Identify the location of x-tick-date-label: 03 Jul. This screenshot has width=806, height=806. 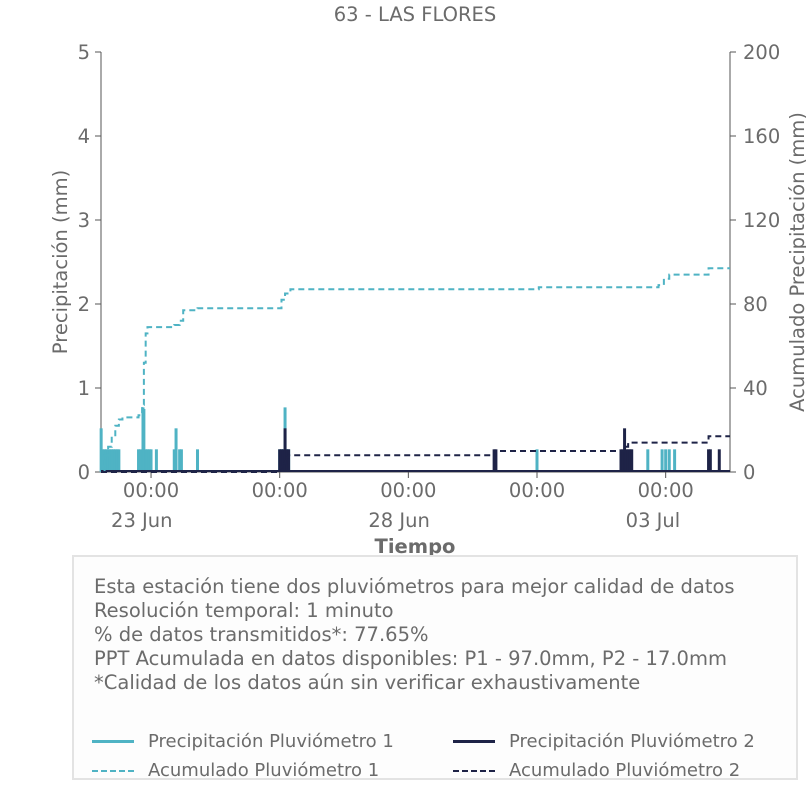
(653, 520).